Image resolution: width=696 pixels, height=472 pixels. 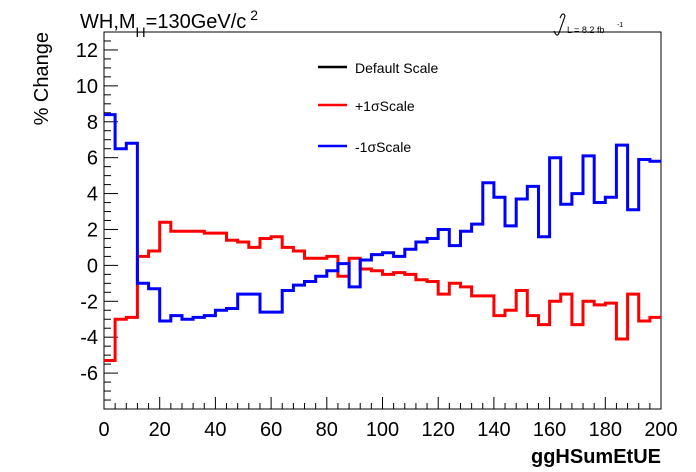 I want to click on y-axis-label: % Change, so click(x=42, y=78).